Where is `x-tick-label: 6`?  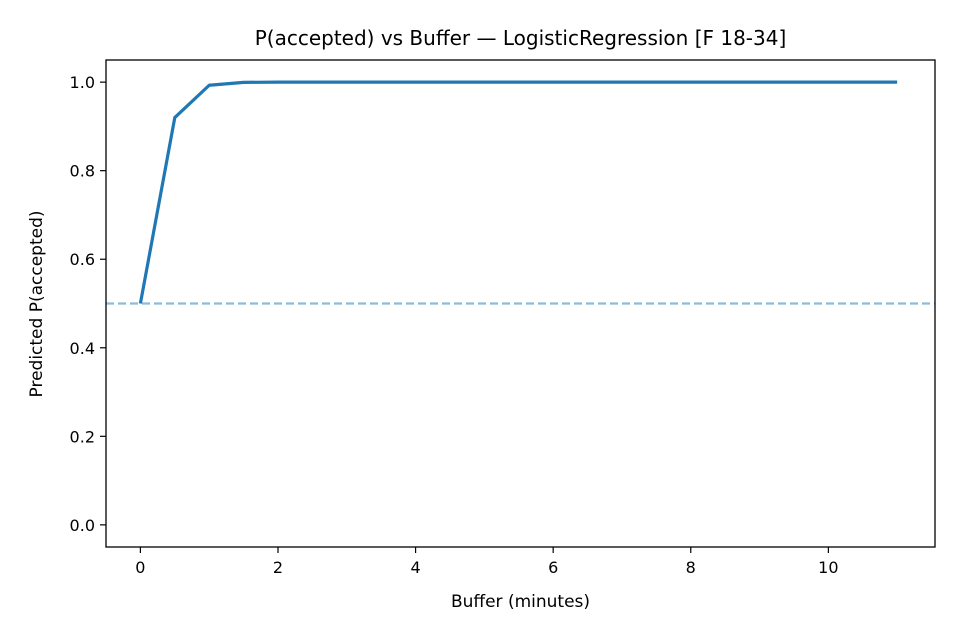
x-tick-label: 6 is located at coordinates (553, 567).